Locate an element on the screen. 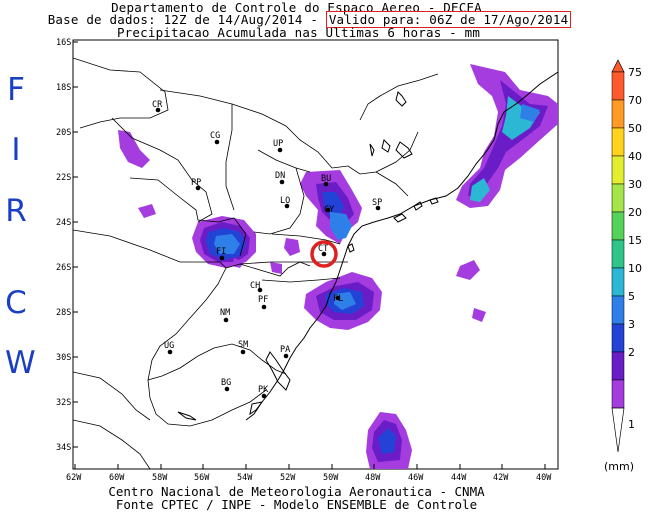  colorbar-level-label: 5 is located at coordinates (631, 296).